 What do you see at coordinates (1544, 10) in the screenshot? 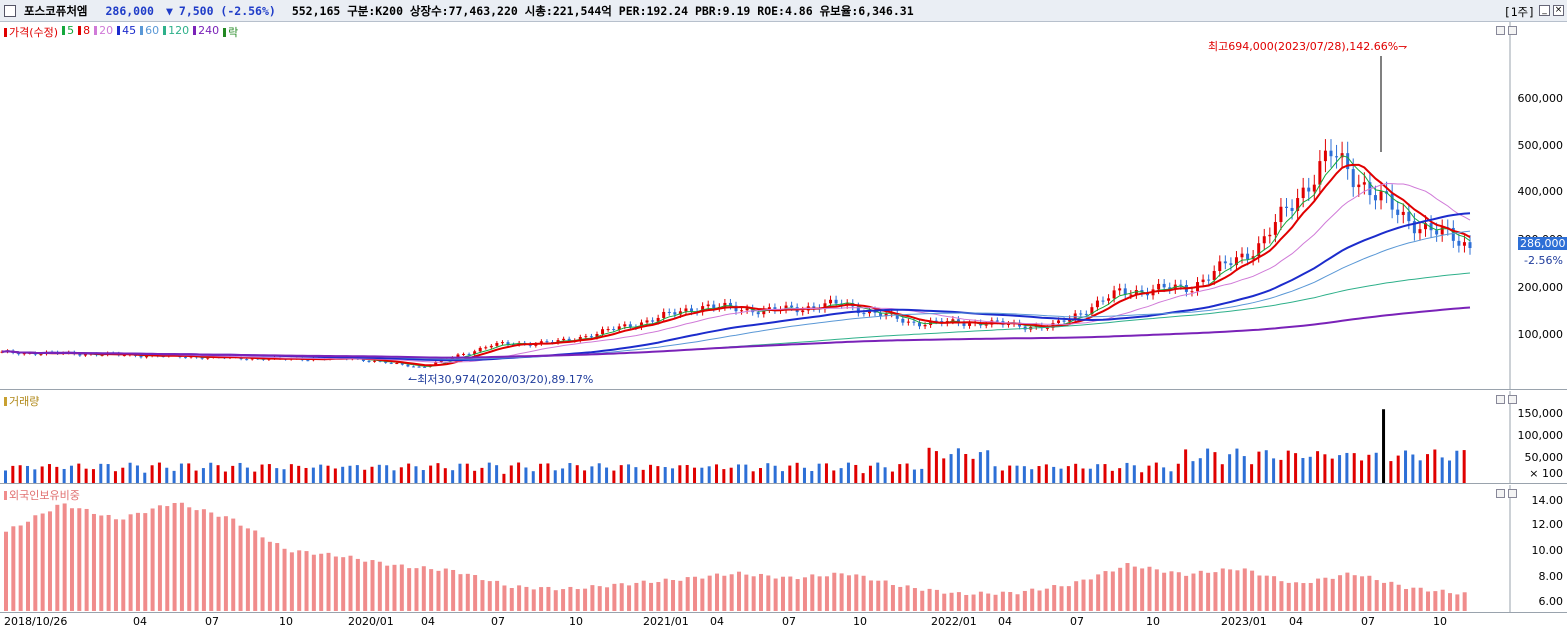
I see `minimize-icon: _` at bounding box center [1544, 10].